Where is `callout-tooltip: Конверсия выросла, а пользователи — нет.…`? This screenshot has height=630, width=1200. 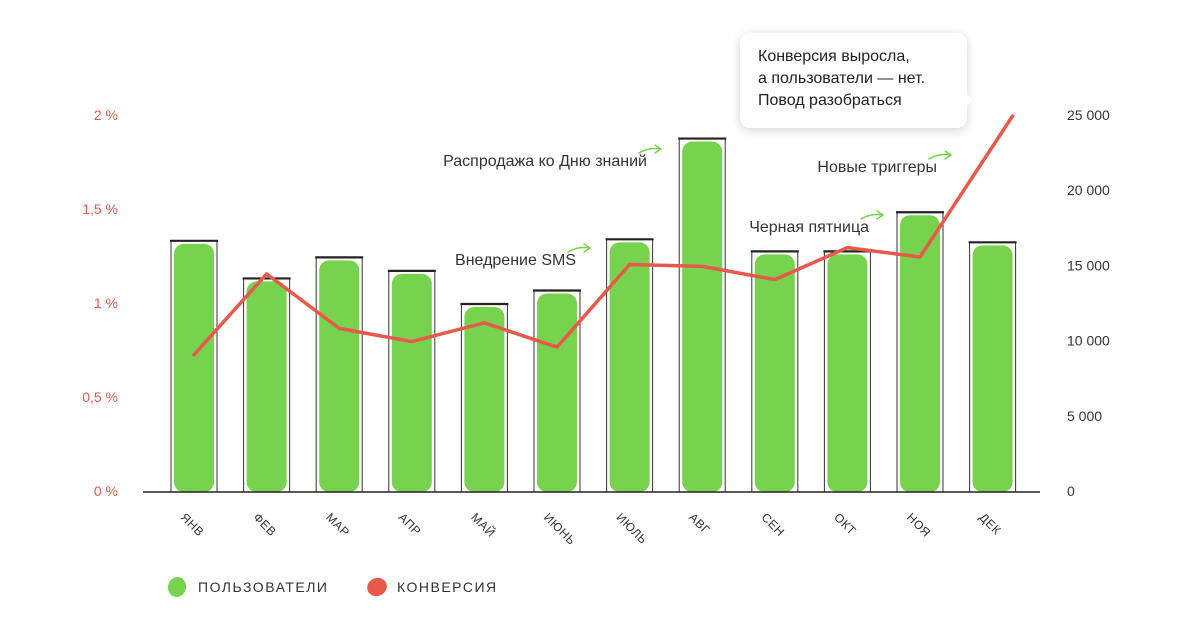 callout-tooltip: Конверсия выросла, а пользователи — нет.… is located at coordinates (857, 80).